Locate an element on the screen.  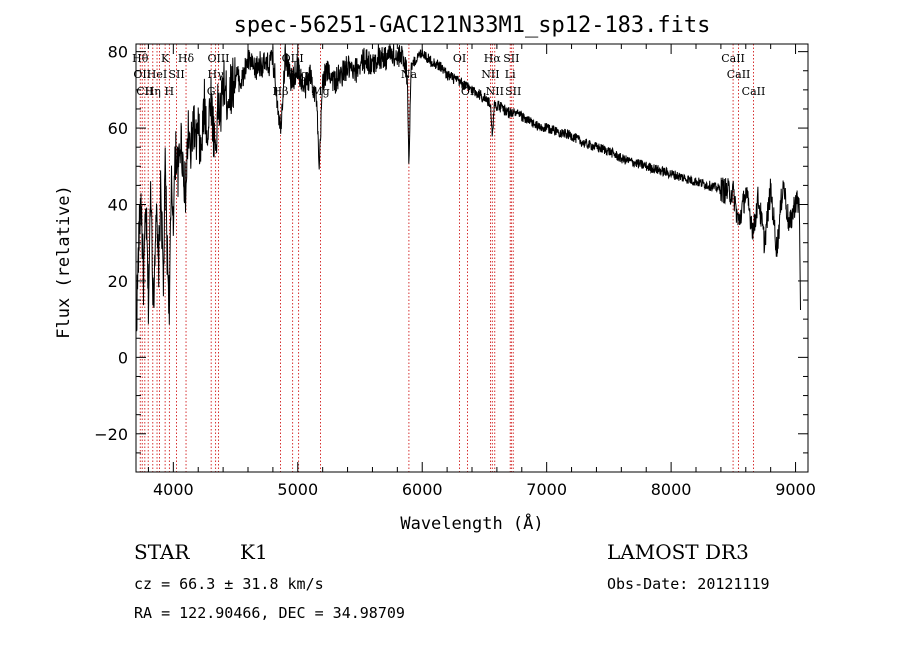
line-label: Hη is located at coordinates (153, 91).